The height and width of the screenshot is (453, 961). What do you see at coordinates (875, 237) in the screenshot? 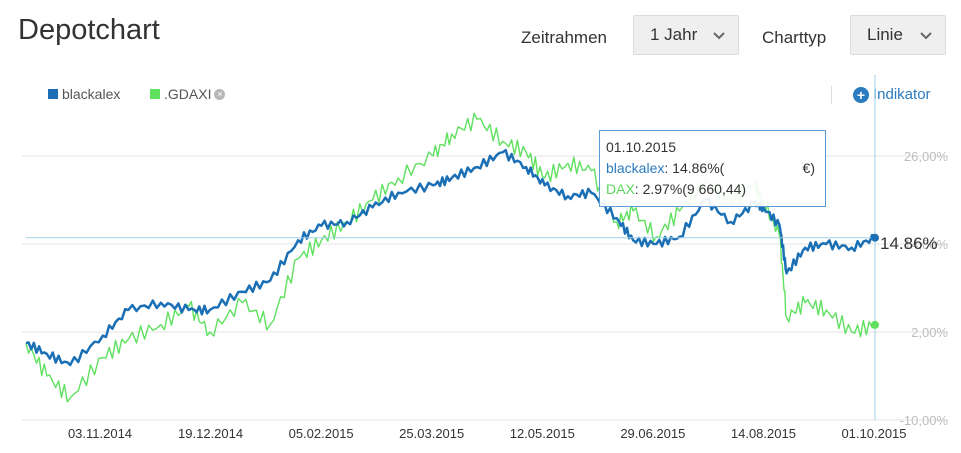
I see `series-end-marker-blackalex` at bounding box center [875, 237].